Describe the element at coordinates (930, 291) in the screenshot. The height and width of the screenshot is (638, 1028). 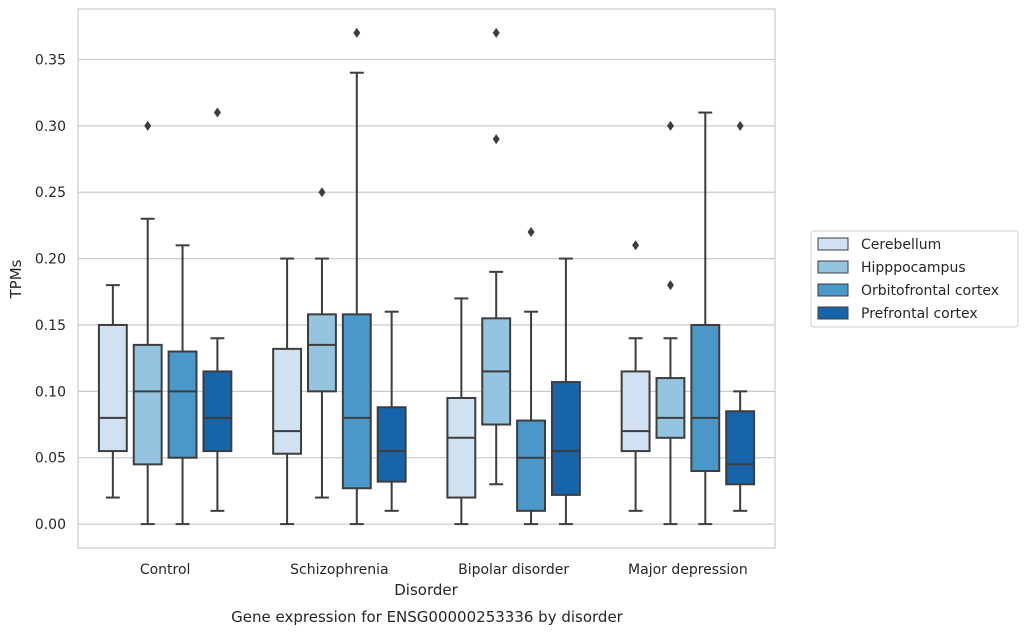
I see `legend-label: Orbitofrontal cortex` at that location.